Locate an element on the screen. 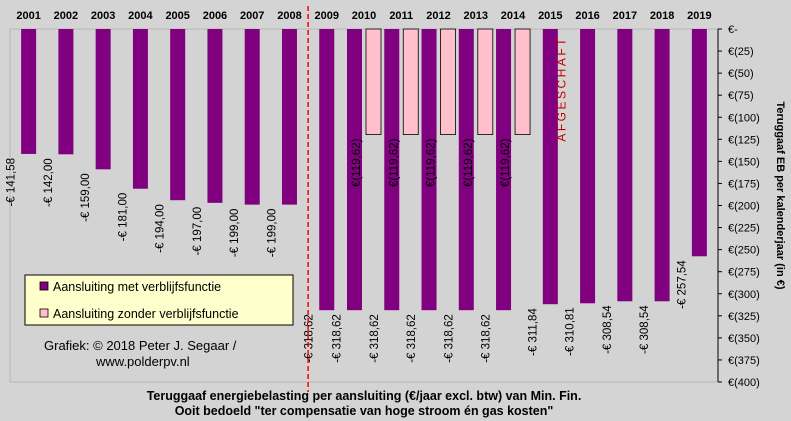 The width and height of the screenshot is (791, 421). x-tick-label: 2002 is located at coordinates (66, 16).